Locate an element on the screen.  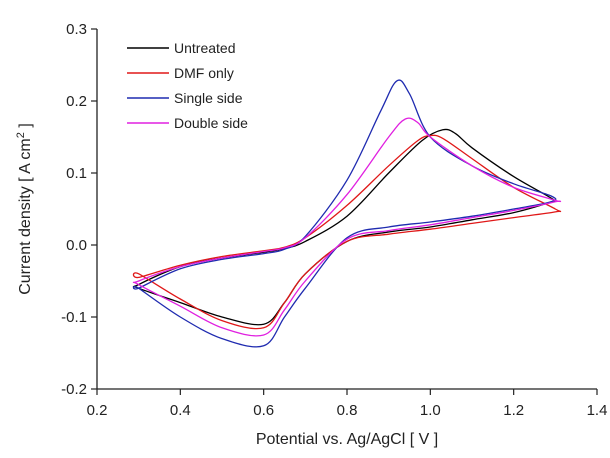
x-tick-label: 1.0 is located at coordinates (430, 410).